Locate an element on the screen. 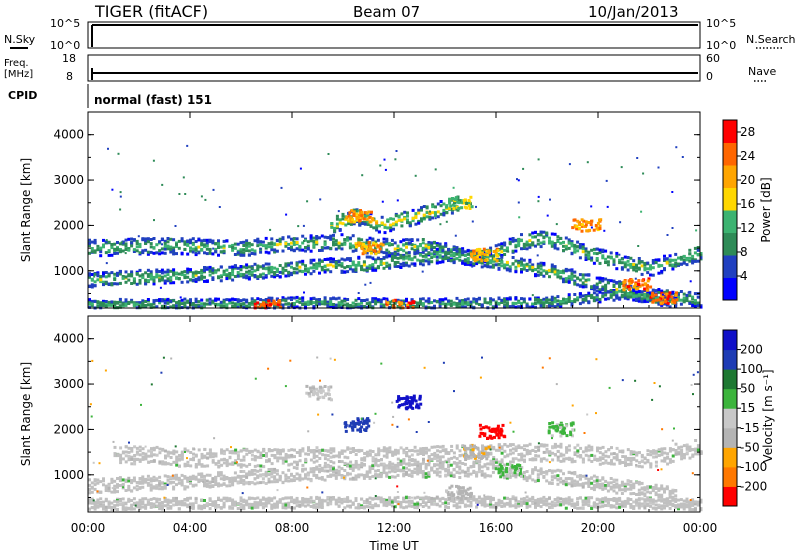  power-colorbar-label: Power [dB] is located at coordinates (766, 209).